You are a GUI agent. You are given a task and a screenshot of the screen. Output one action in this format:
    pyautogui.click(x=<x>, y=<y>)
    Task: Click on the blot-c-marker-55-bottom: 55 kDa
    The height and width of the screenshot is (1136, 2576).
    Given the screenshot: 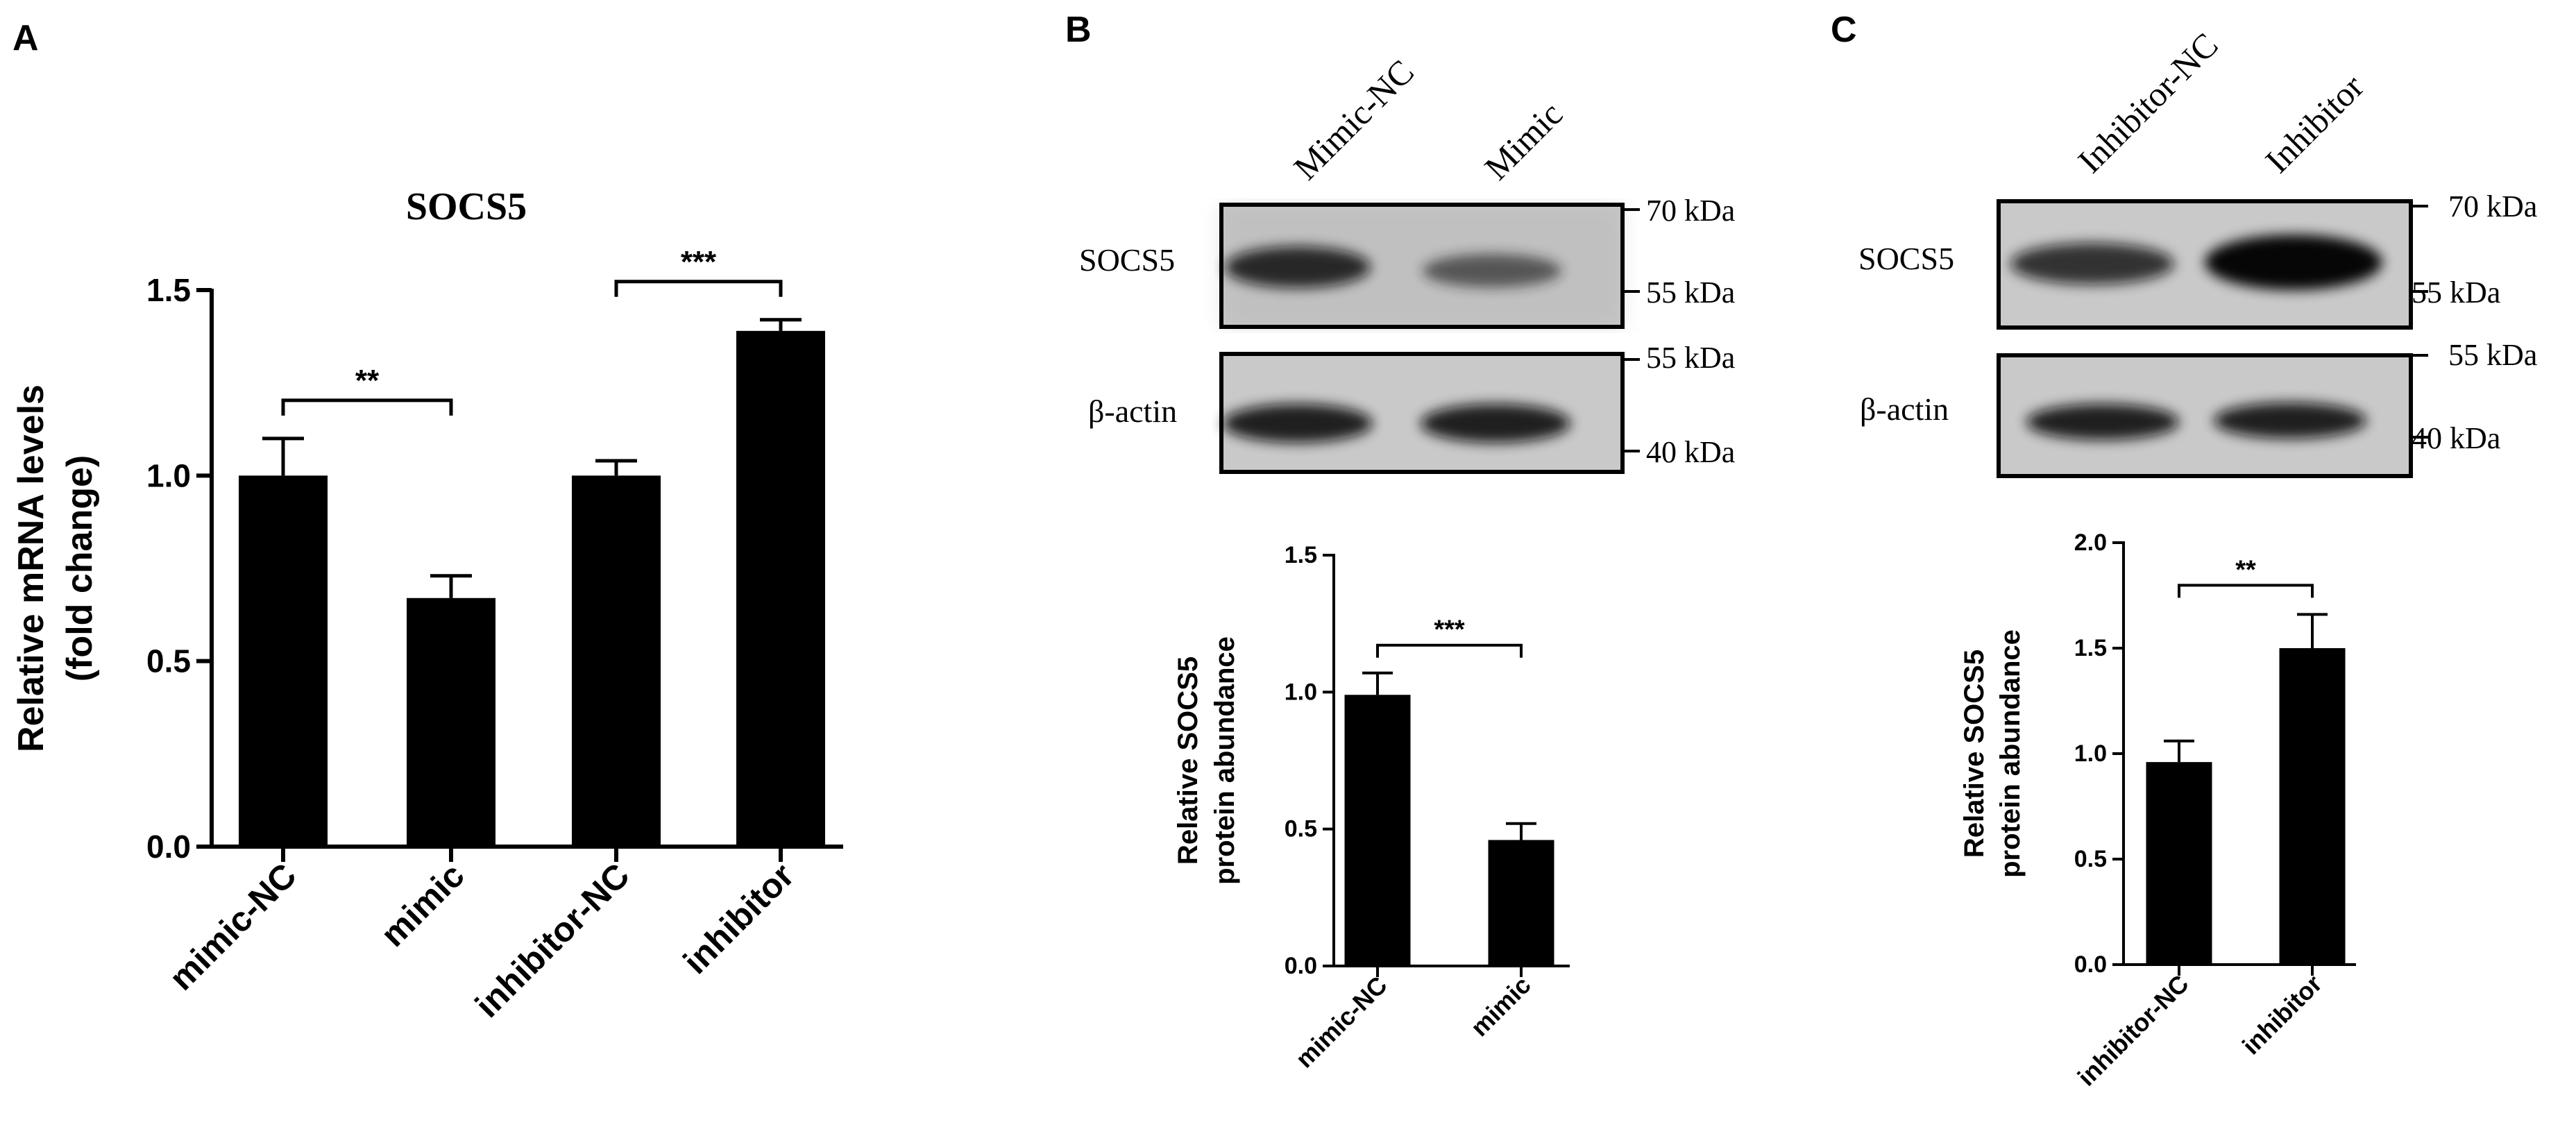 What is the action you would take?
    pyautogui.click(x=2493, y=355)
    